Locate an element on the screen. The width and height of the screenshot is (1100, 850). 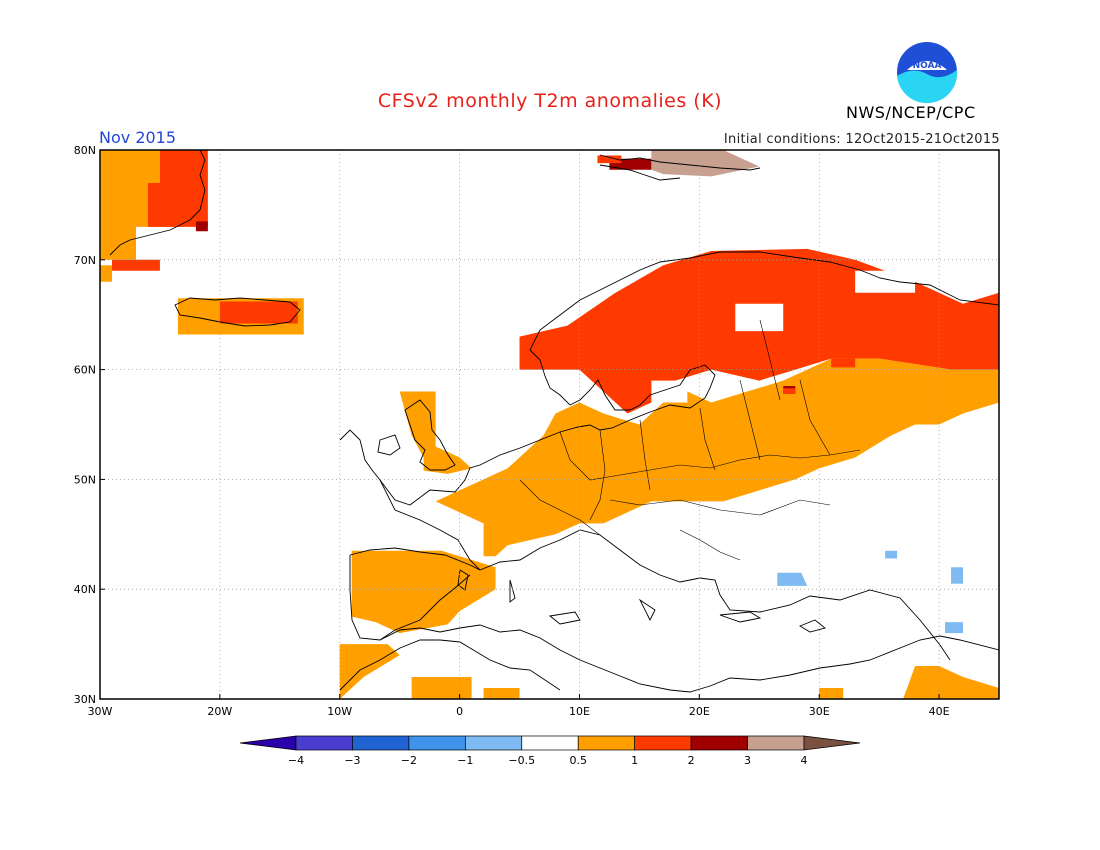
initial-conditions: Initial conditions: 12Oct2015-21Oct2015 is located at coordinates (861, 139).